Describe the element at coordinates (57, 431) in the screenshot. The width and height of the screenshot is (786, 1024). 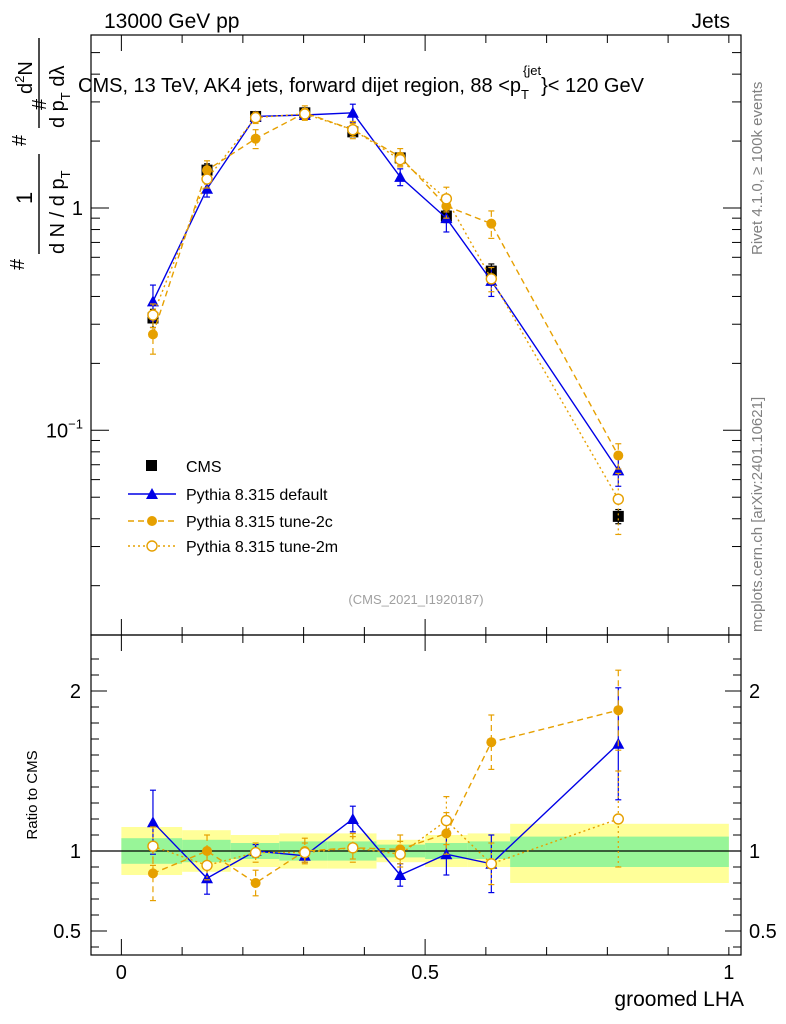
I see `tick-mantissa: 10` at that location.